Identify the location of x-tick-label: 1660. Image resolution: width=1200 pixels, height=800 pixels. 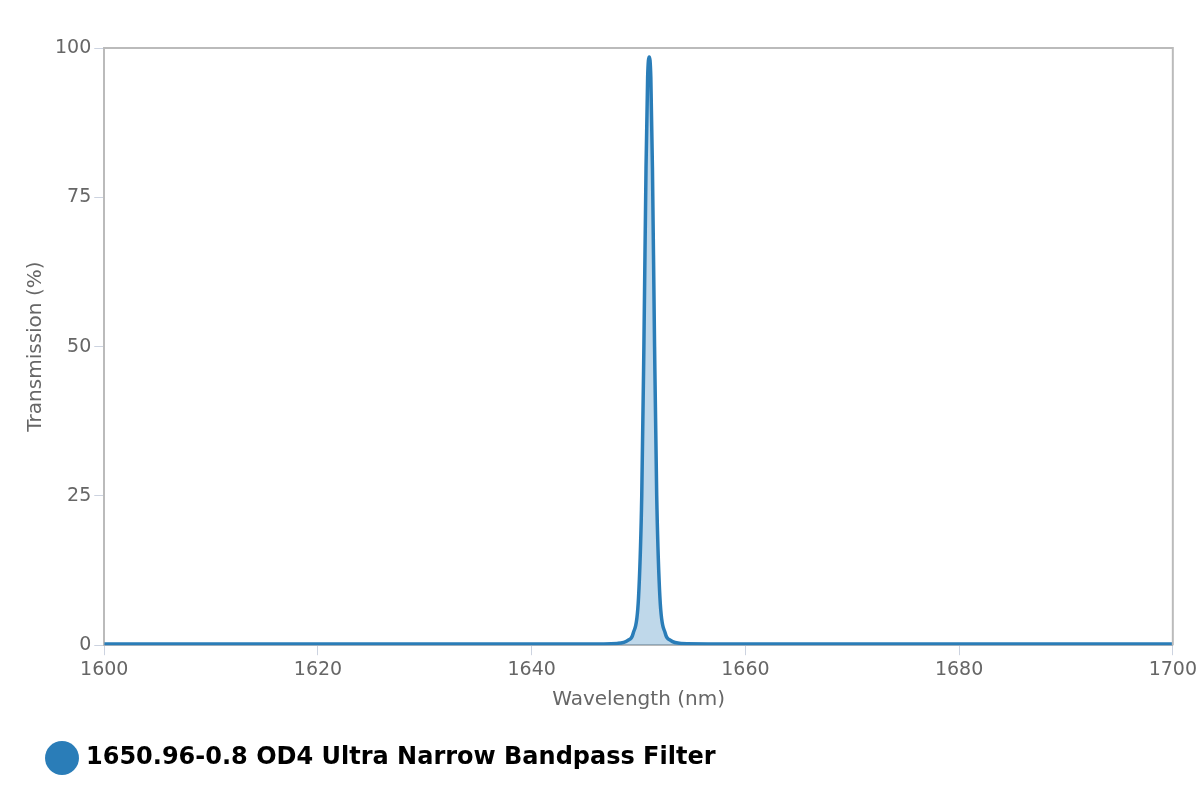
(745, 667).